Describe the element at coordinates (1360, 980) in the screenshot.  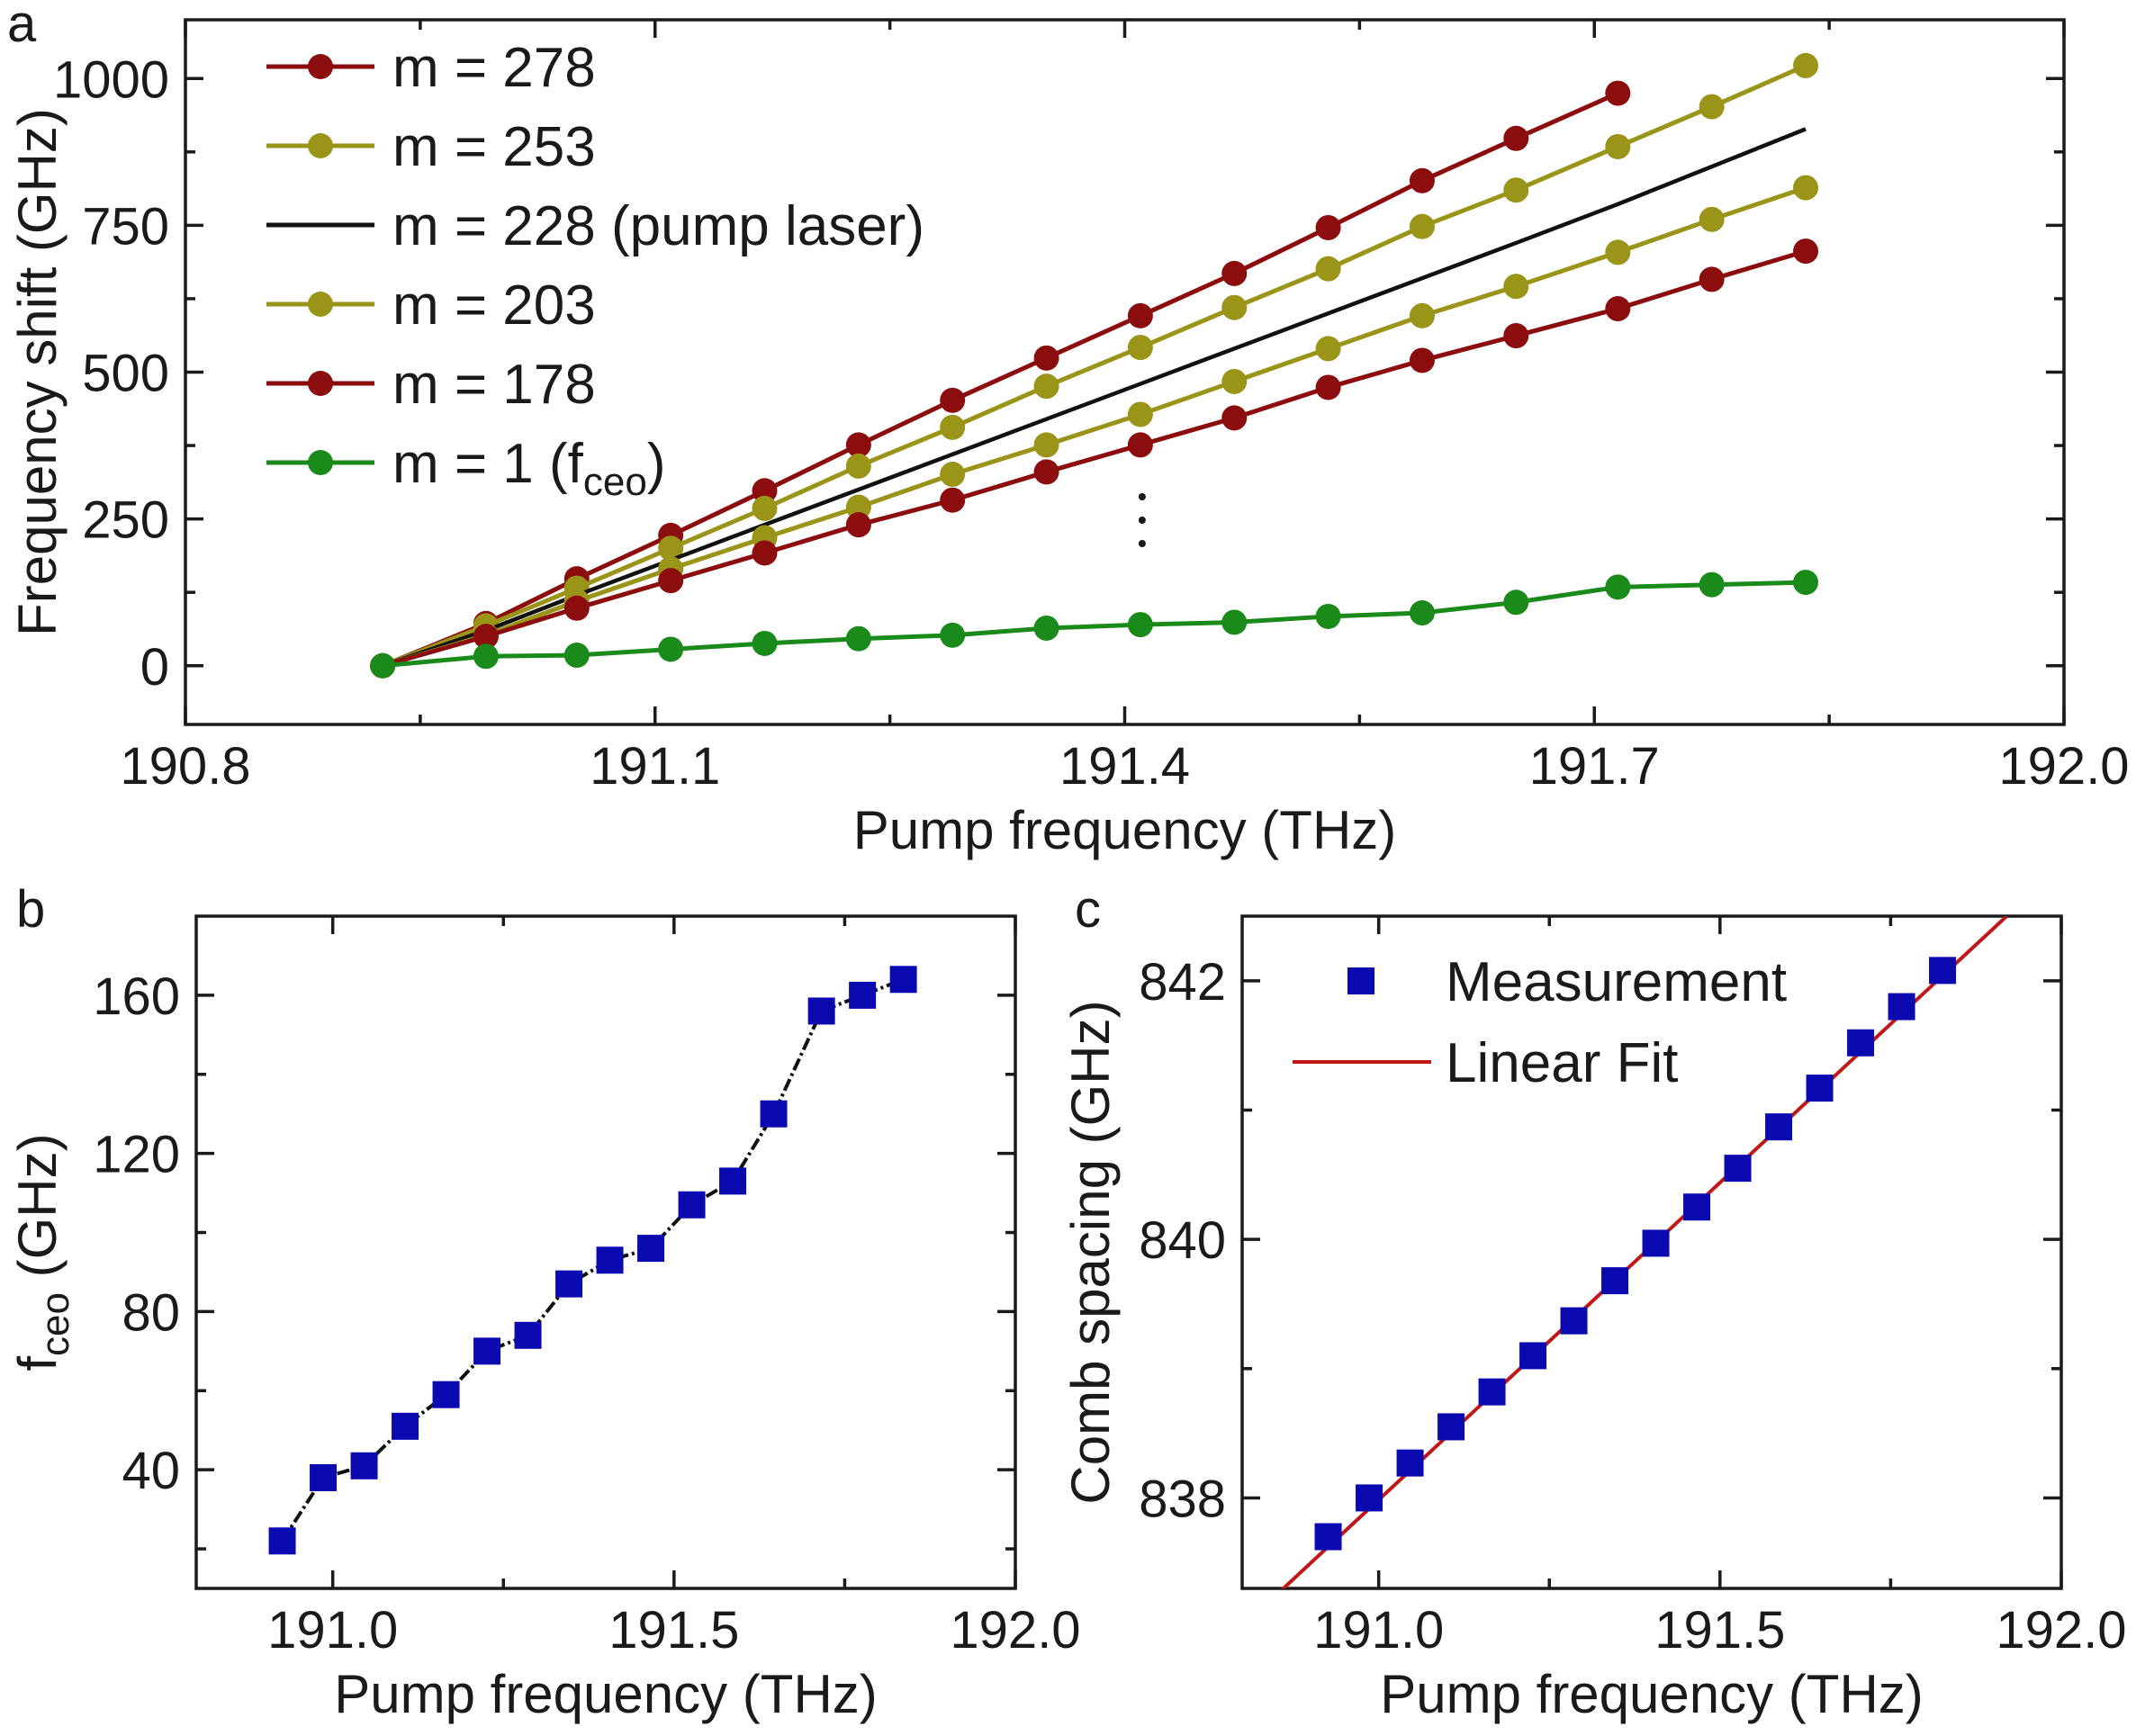
I see `c-legend-marker` at that location.